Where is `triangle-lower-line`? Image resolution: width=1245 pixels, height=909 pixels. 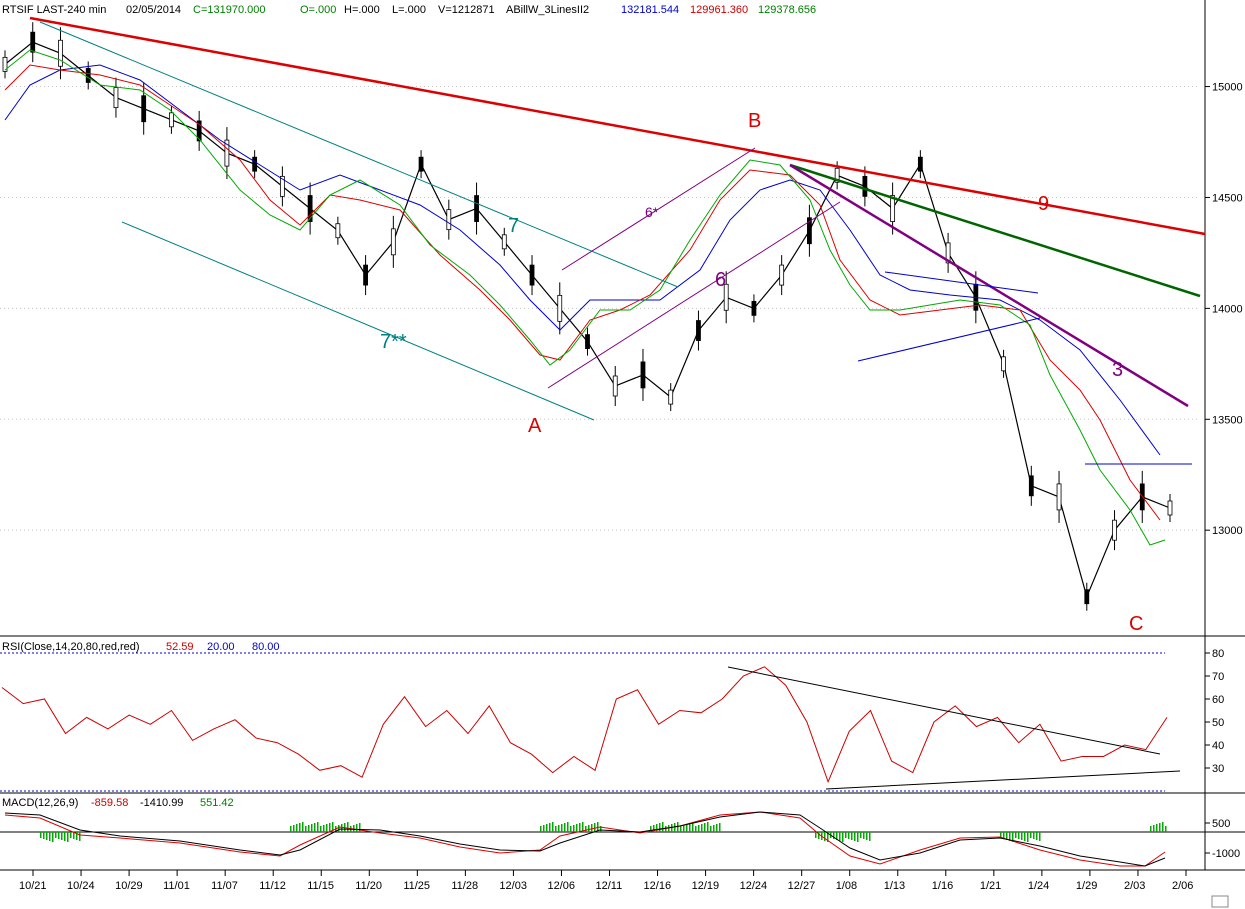 triangle-lower-line is located at coordinates (949, 339).